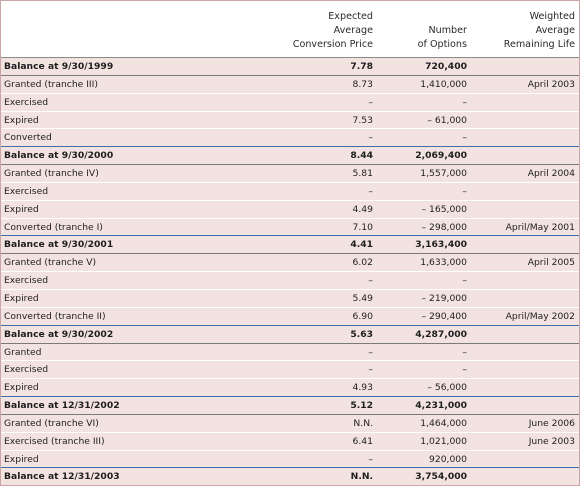 This screenshot has width=580, height=486. Describe the element at coordinates (362, 263) in the screenshot. I see `conversion-price-cell: 6.02` at that location.